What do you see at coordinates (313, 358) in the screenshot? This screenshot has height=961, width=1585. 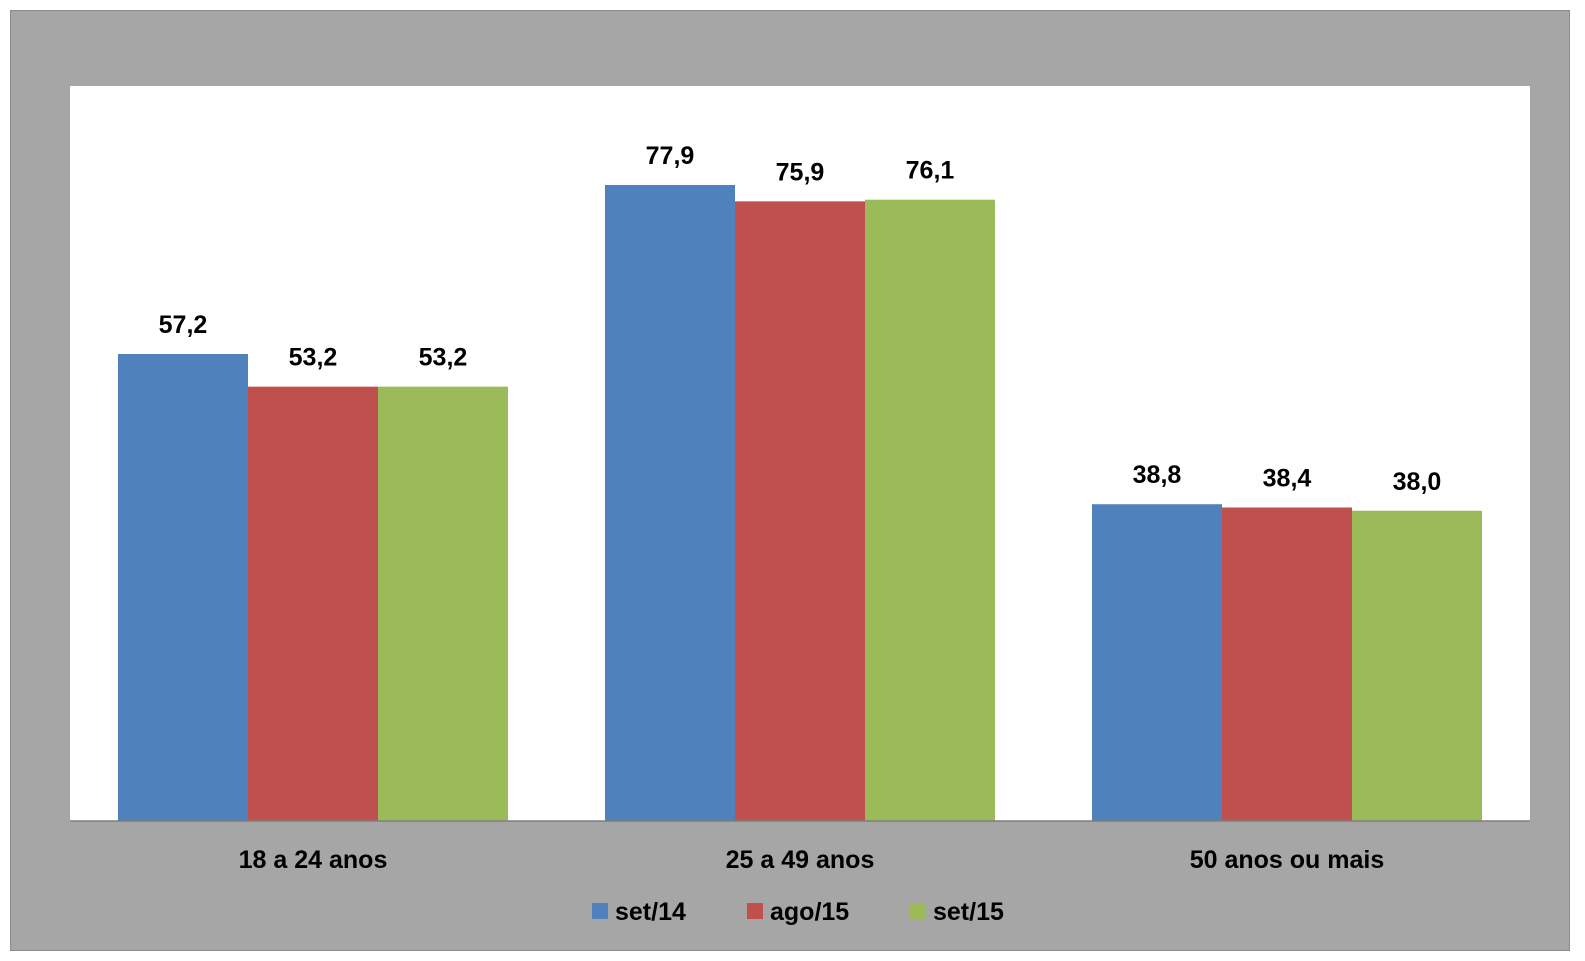 I see `data-label-ago-15-1: 53,2` at bounding box center [313, 358].